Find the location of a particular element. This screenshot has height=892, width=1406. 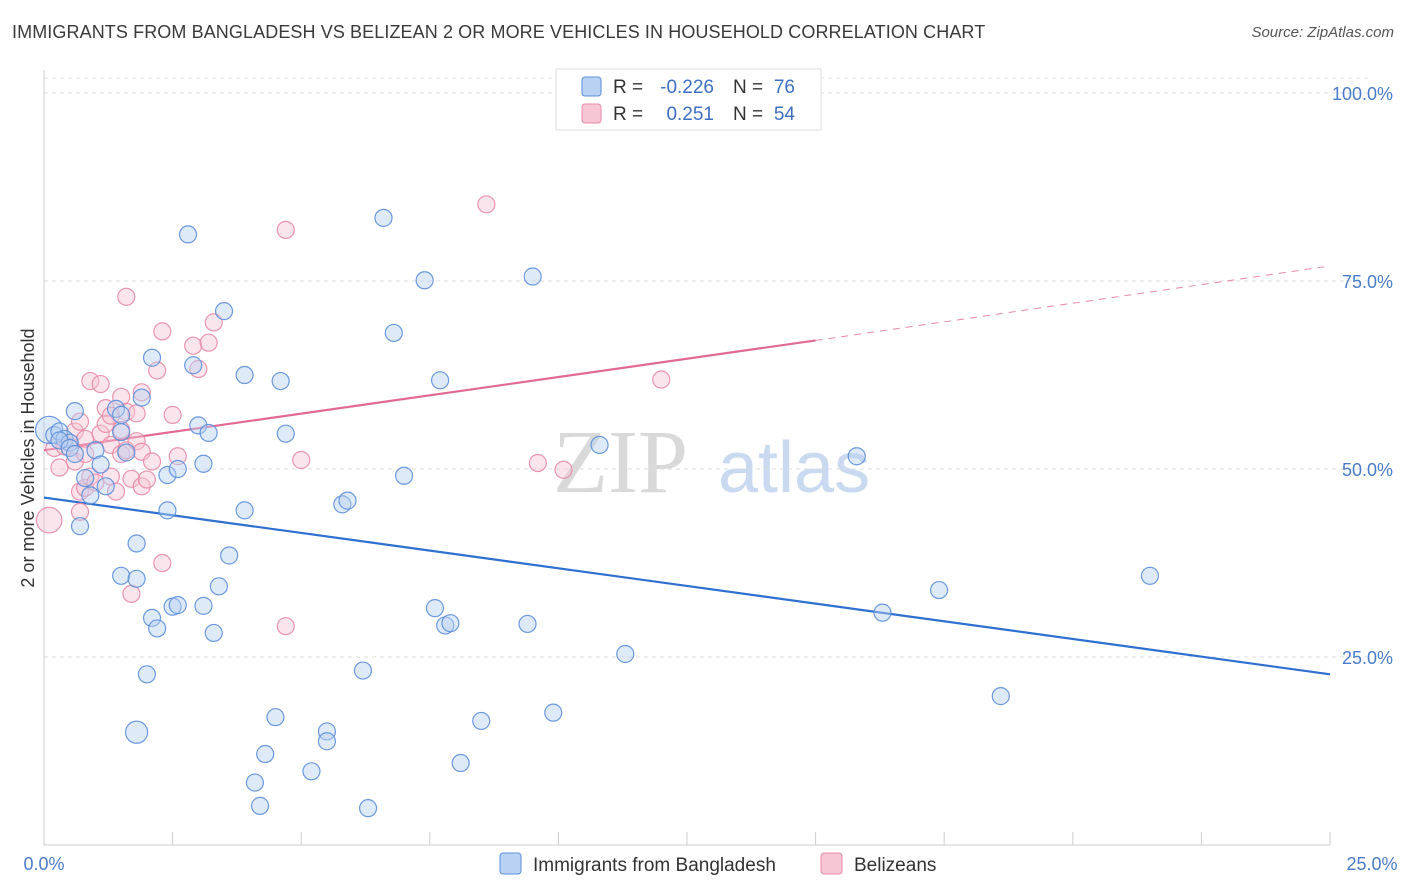

watermark-zip: ZIP is located at coordinates (620, 462).